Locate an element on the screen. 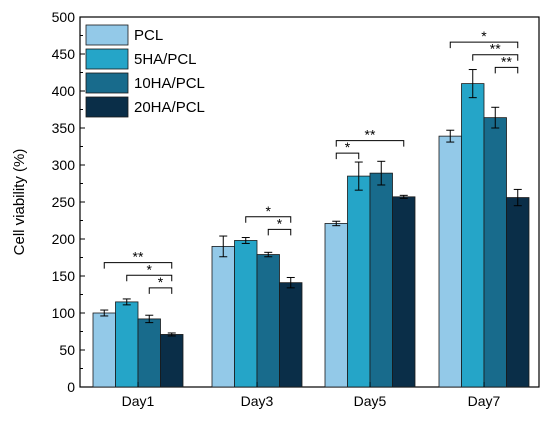 The image size is (550, 427). legend-entry: 10HA/PCL is located at coordinates (169, 83).